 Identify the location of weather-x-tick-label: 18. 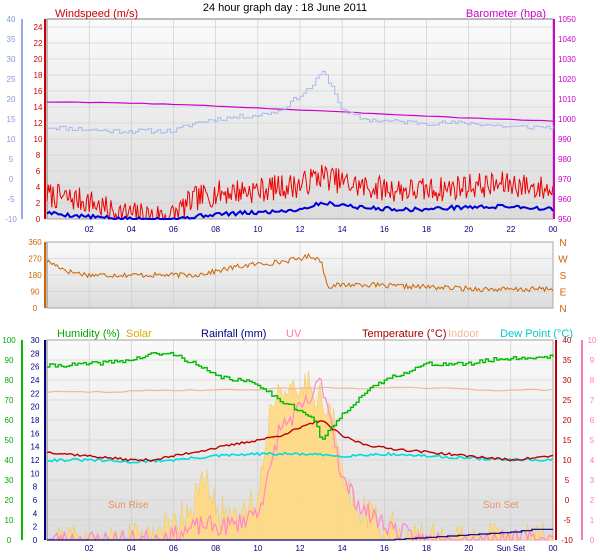
(426, 548).